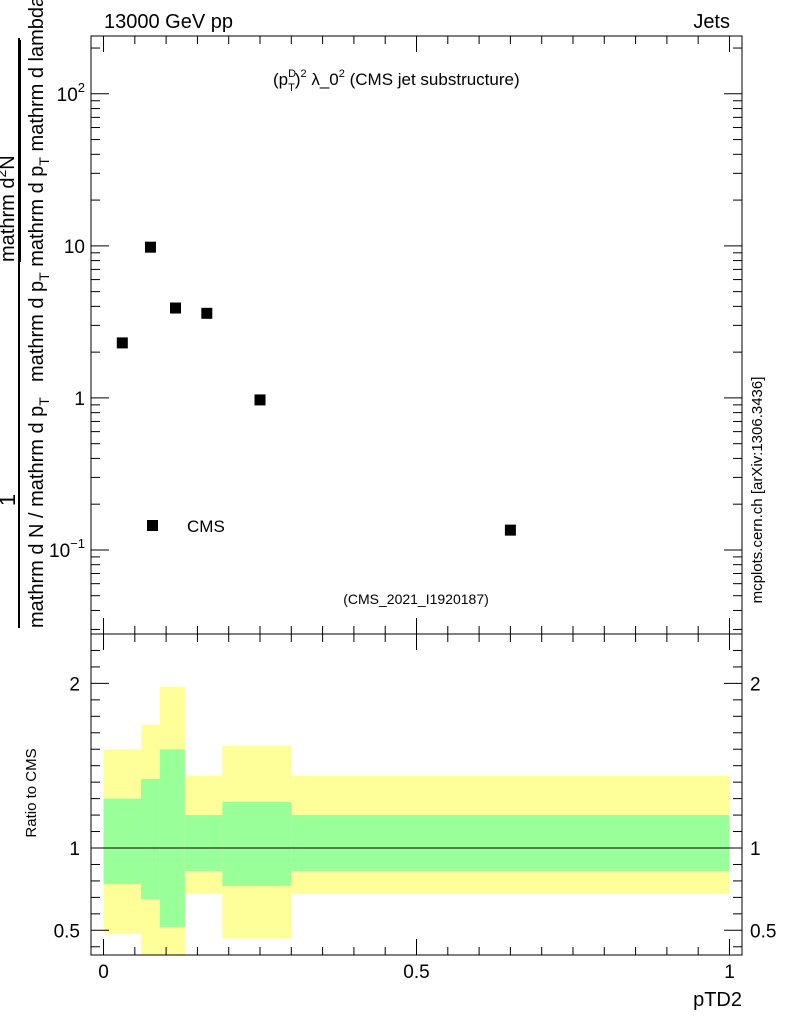 The image size is (786, 1024). What do you see at coordinates (79, 399) in the screenshot?
I see `main-y-tick-label: 1` at bounding box center [79, 399].